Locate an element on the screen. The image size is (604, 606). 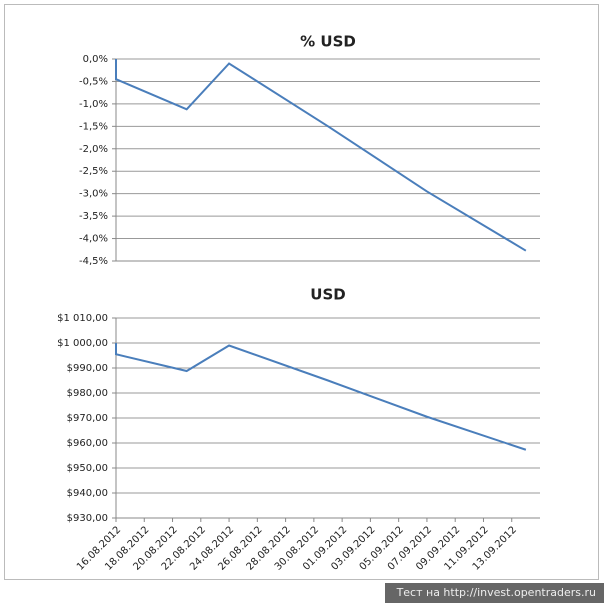
footer-bg is located at coordinates (494, 593).